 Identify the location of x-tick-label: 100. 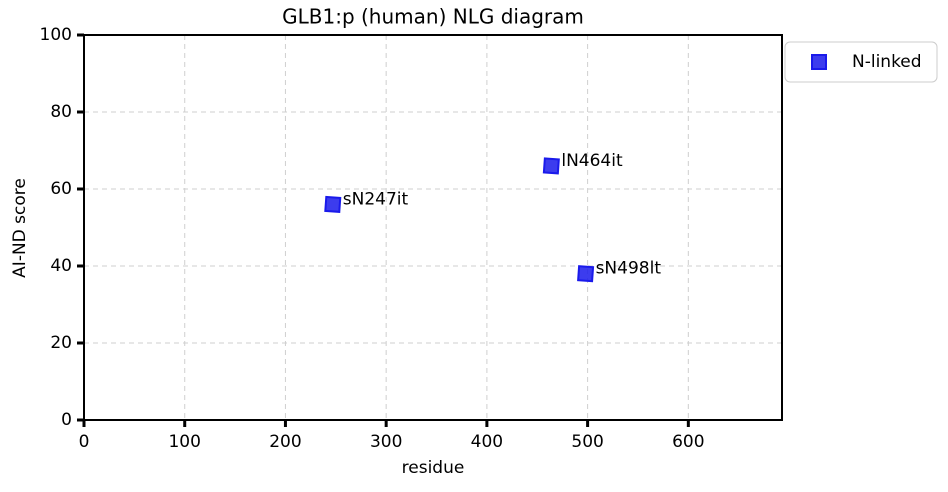
(184, 442).